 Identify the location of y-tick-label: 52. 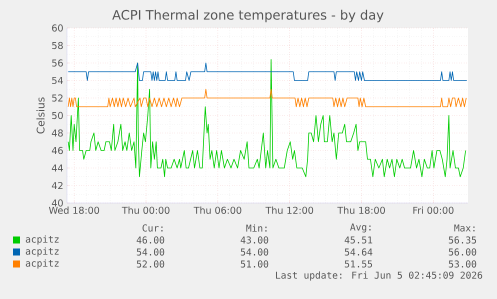
(57, 98).